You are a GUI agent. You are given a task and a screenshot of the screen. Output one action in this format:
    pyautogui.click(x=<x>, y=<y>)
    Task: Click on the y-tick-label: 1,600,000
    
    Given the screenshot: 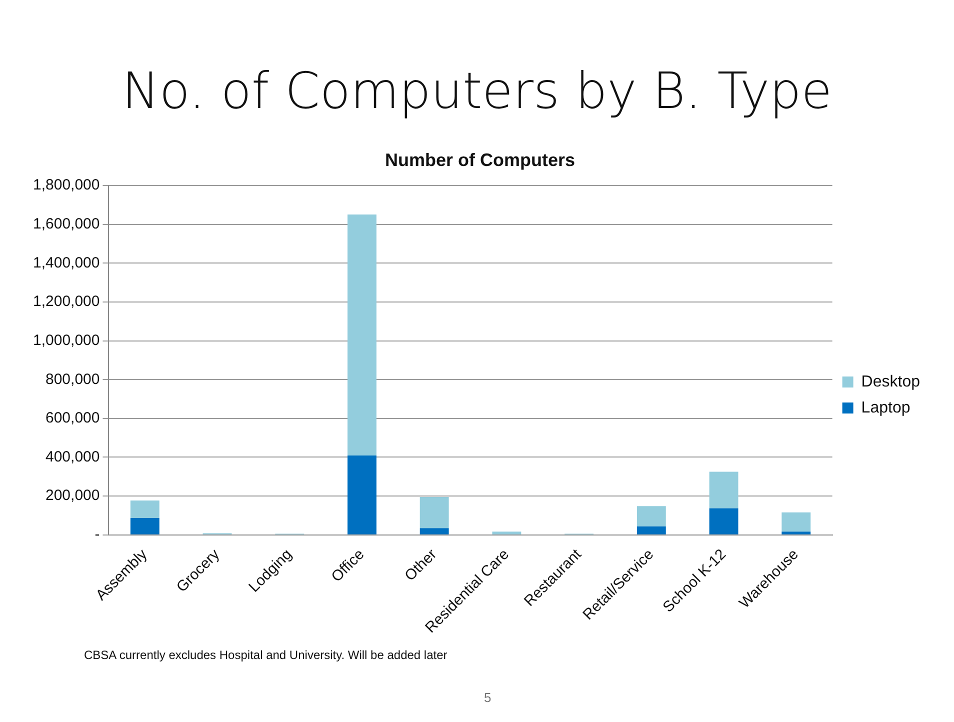 What is the action you would take?
    pyautogui.click(x=66, y=224)
    